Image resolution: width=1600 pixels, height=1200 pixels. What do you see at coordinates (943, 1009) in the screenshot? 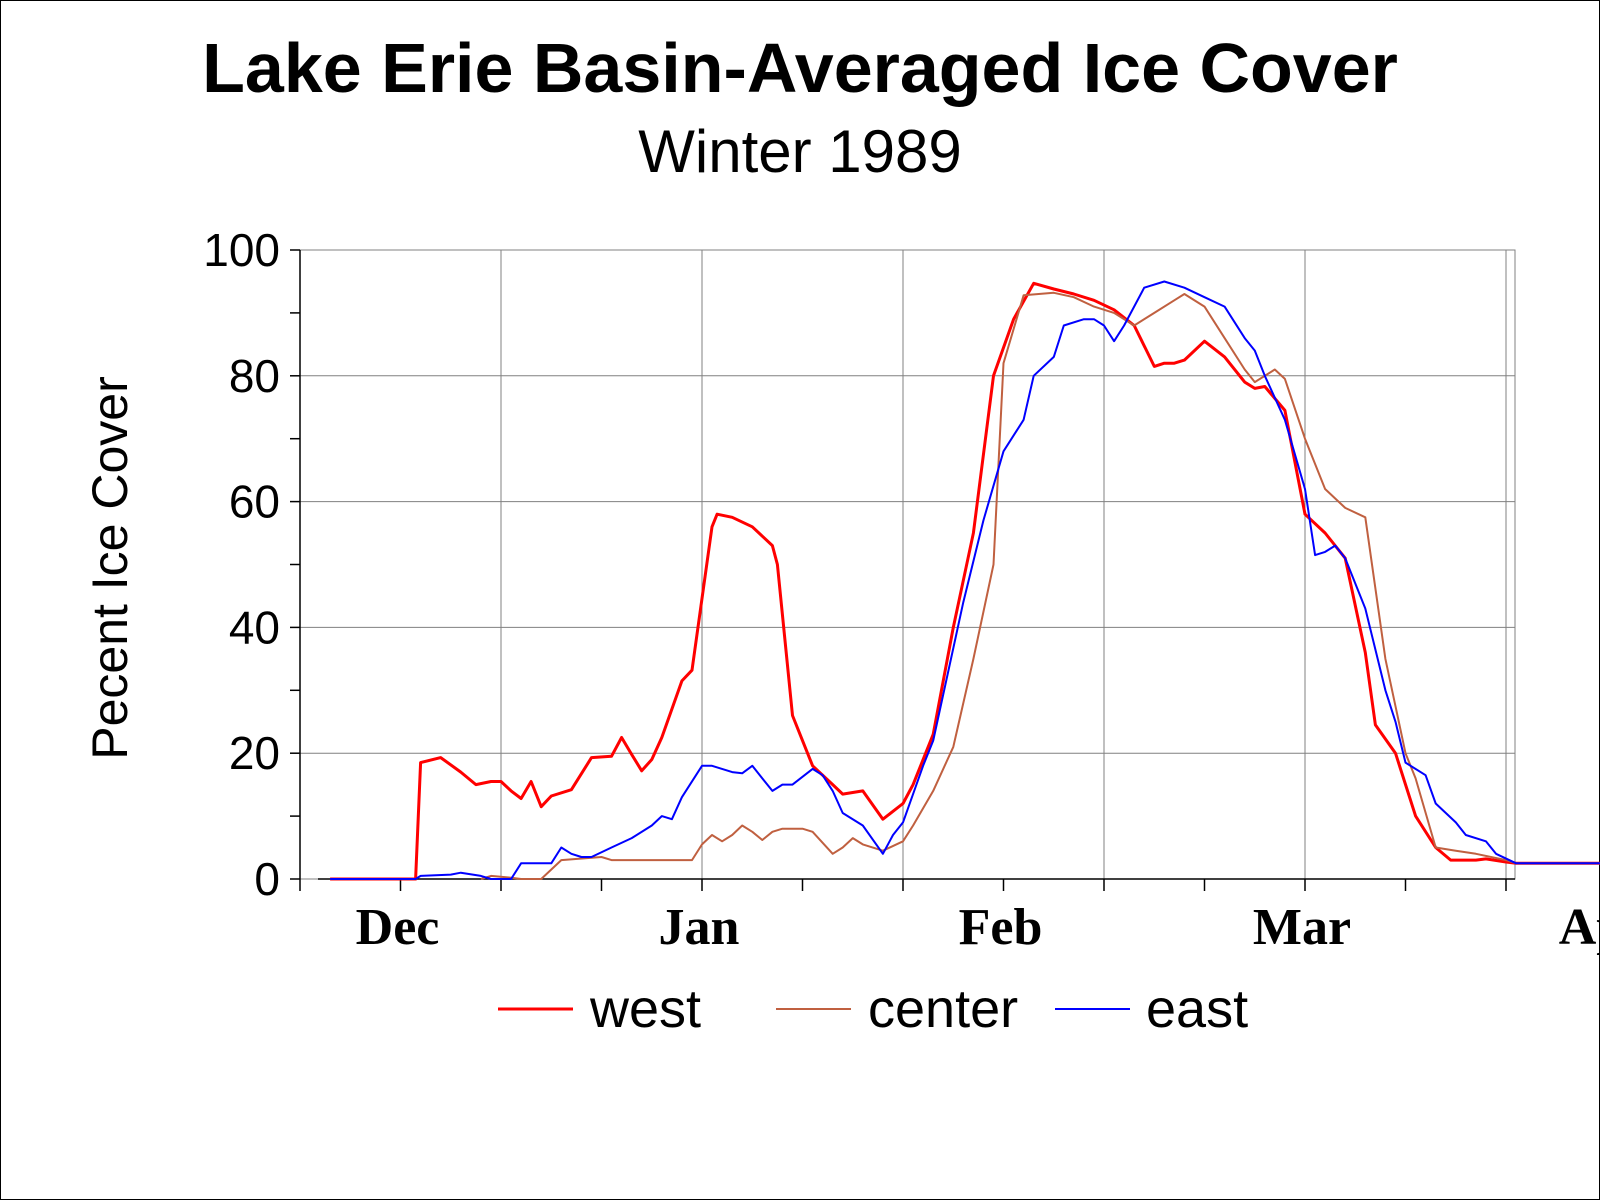
I see `legend-label-center: center` at bounding box center [943, 1009].